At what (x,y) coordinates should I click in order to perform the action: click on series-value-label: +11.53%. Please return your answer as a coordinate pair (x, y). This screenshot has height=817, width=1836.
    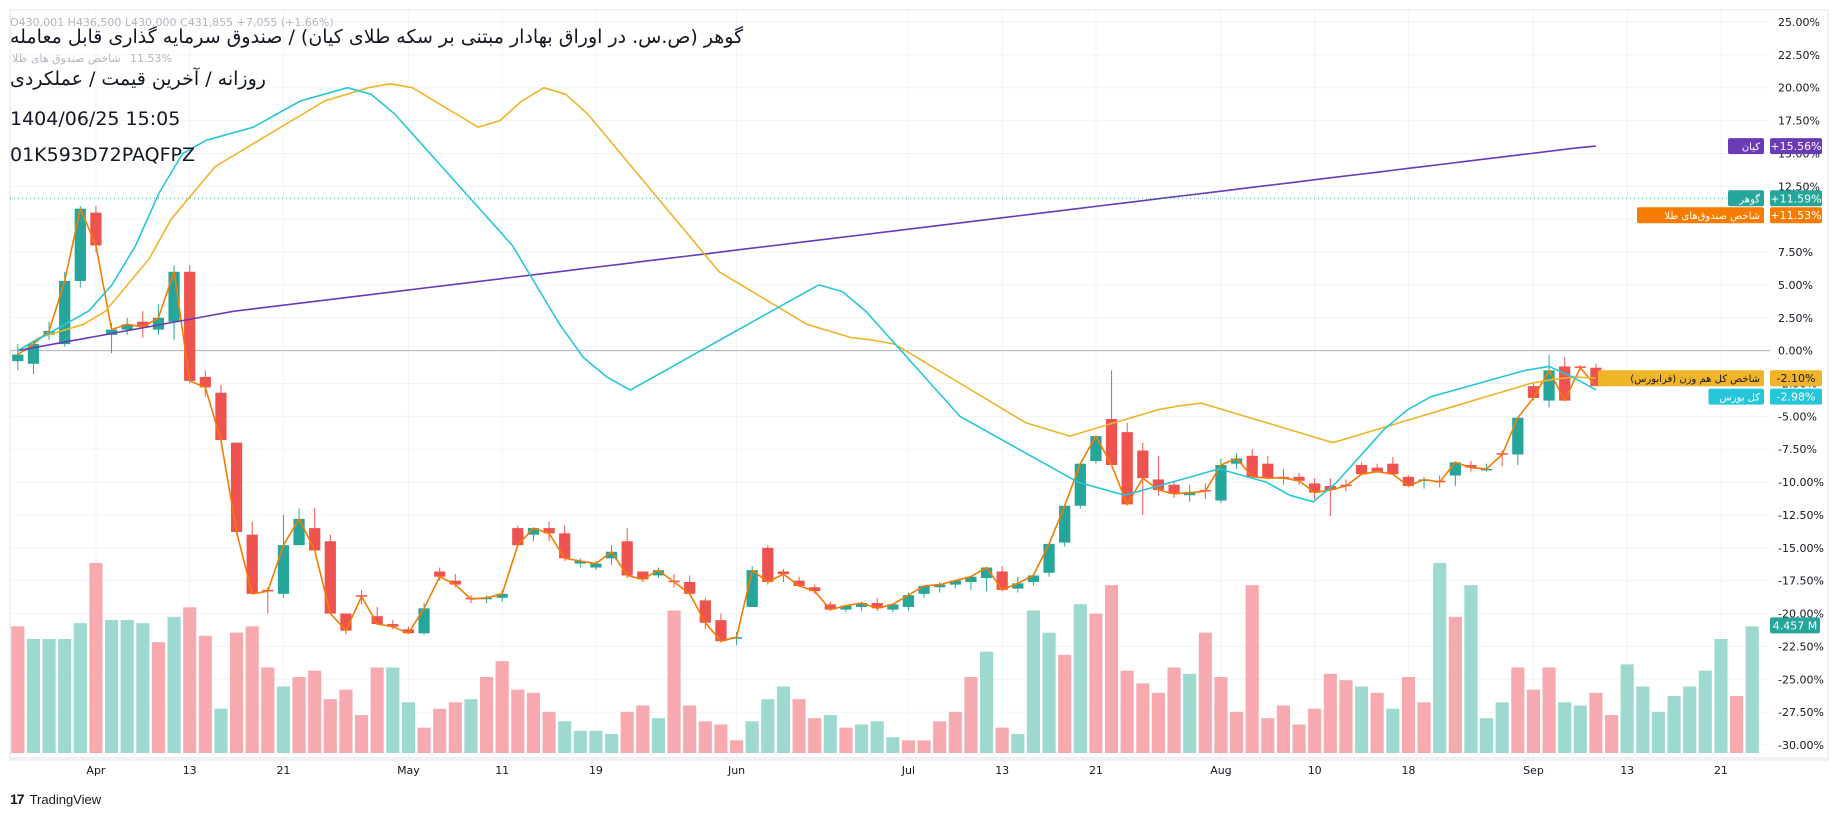
    Looking at the image, I should click on (1795, 215).